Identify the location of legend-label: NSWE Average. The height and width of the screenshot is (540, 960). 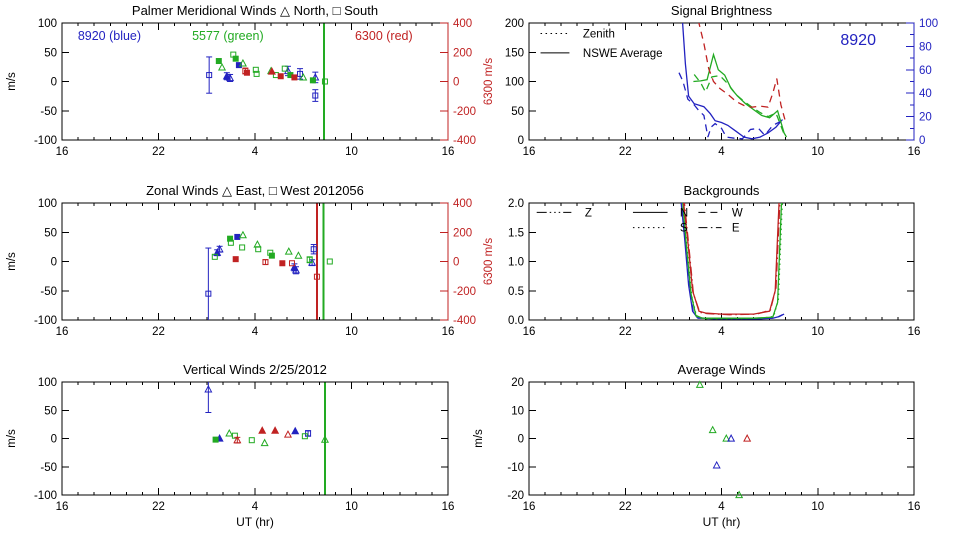
(623, 54).